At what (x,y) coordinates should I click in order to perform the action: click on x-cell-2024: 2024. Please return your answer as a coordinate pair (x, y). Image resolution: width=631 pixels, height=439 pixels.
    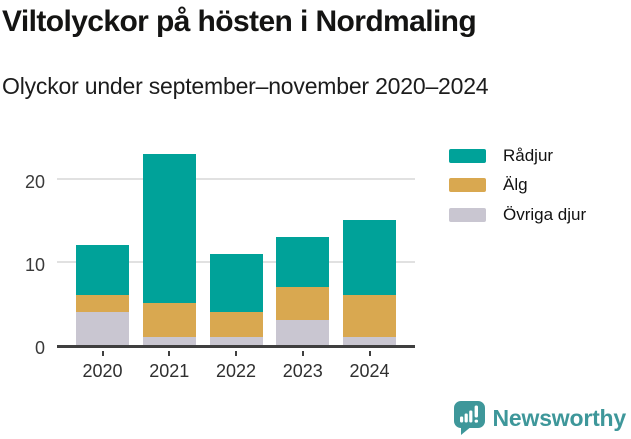
    Looking at the image, I should click on (369, 366).